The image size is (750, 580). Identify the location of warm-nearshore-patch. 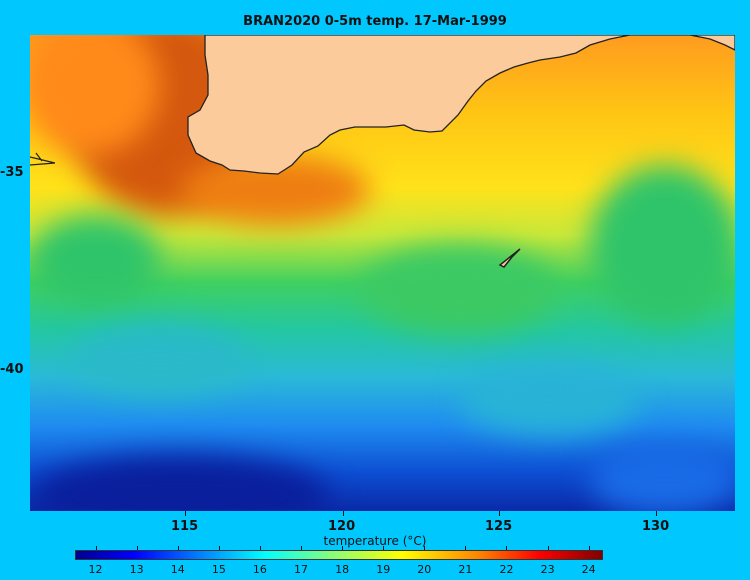
(95, 95).